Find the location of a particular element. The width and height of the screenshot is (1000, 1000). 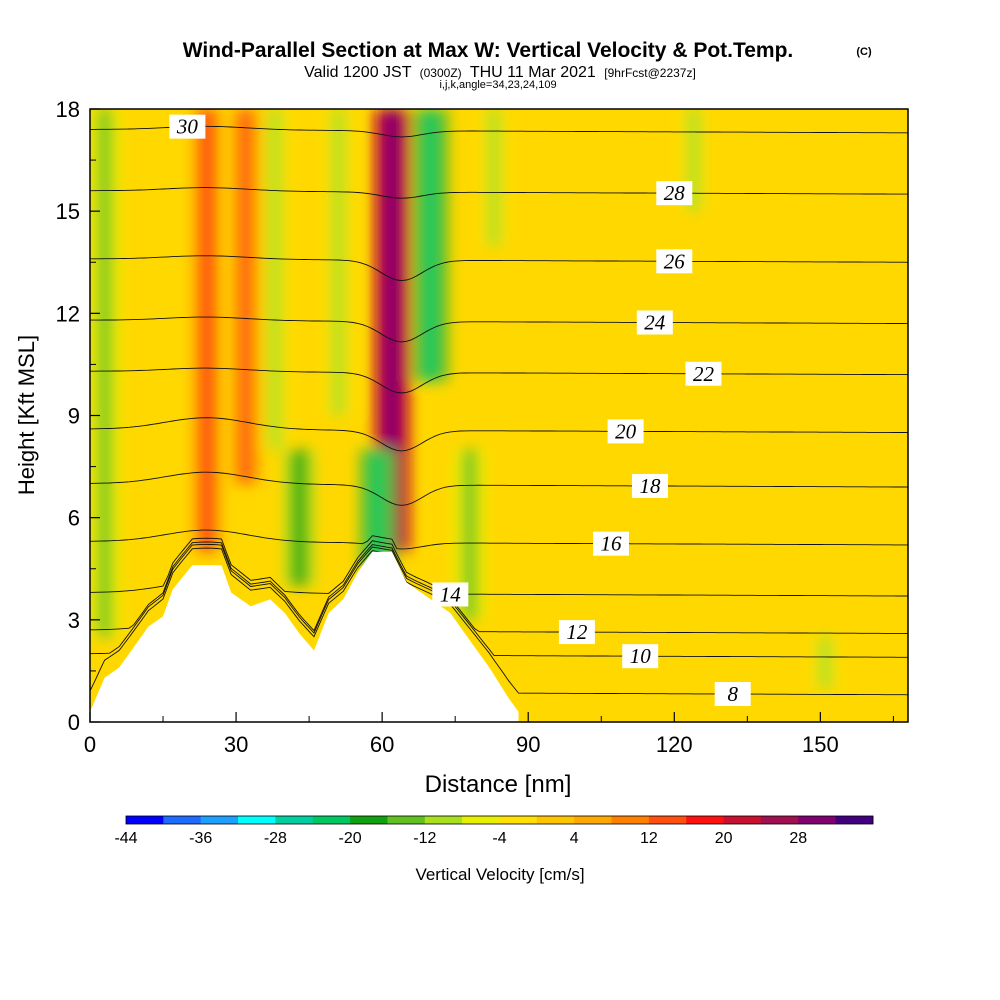

isentrope-label: 22 is located at coordinates (703, 373).